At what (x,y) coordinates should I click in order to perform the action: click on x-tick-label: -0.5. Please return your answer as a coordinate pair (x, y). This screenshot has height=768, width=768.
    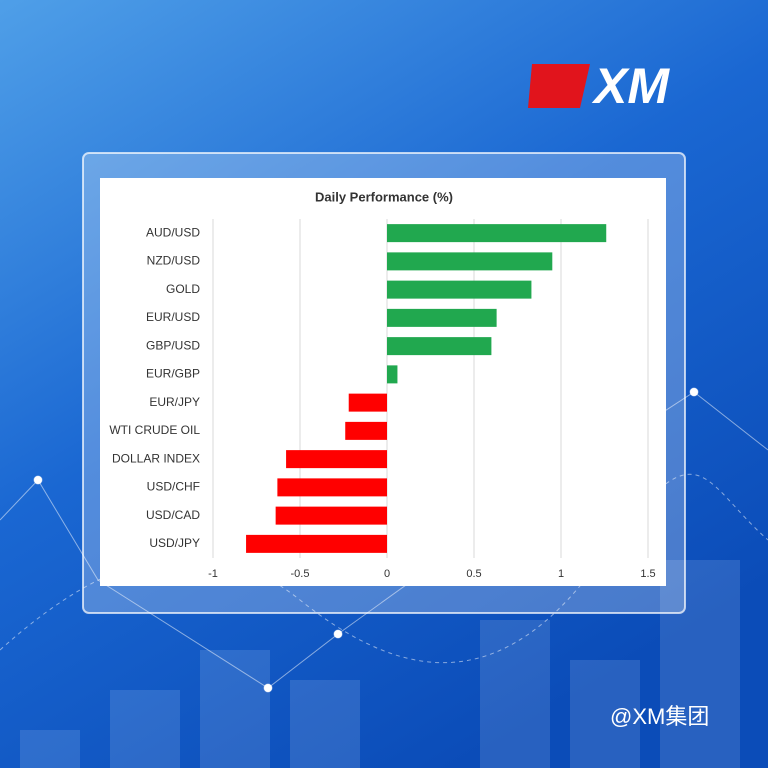
    Looking at the image, I should click on (300, 574).